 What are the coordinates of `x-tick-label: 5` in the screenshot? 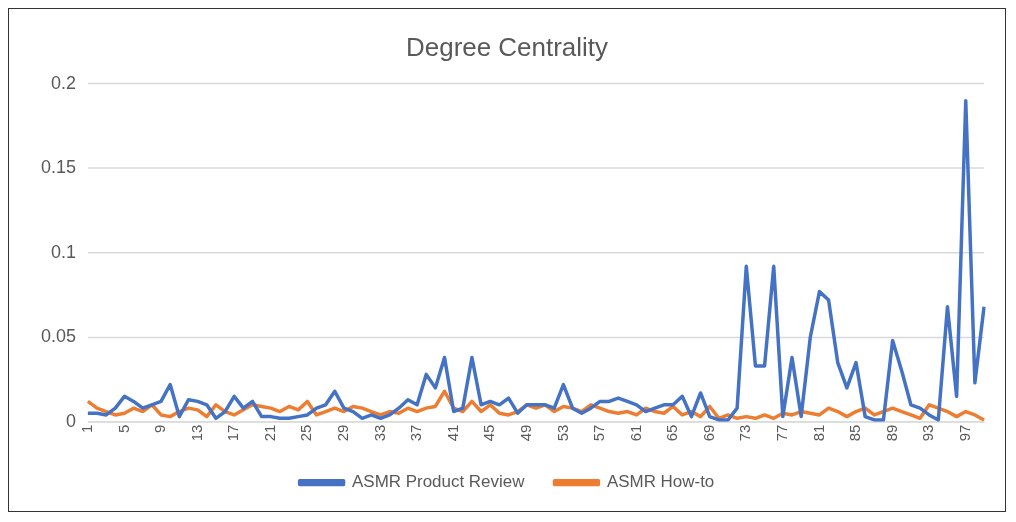 It's located at (123, 428).